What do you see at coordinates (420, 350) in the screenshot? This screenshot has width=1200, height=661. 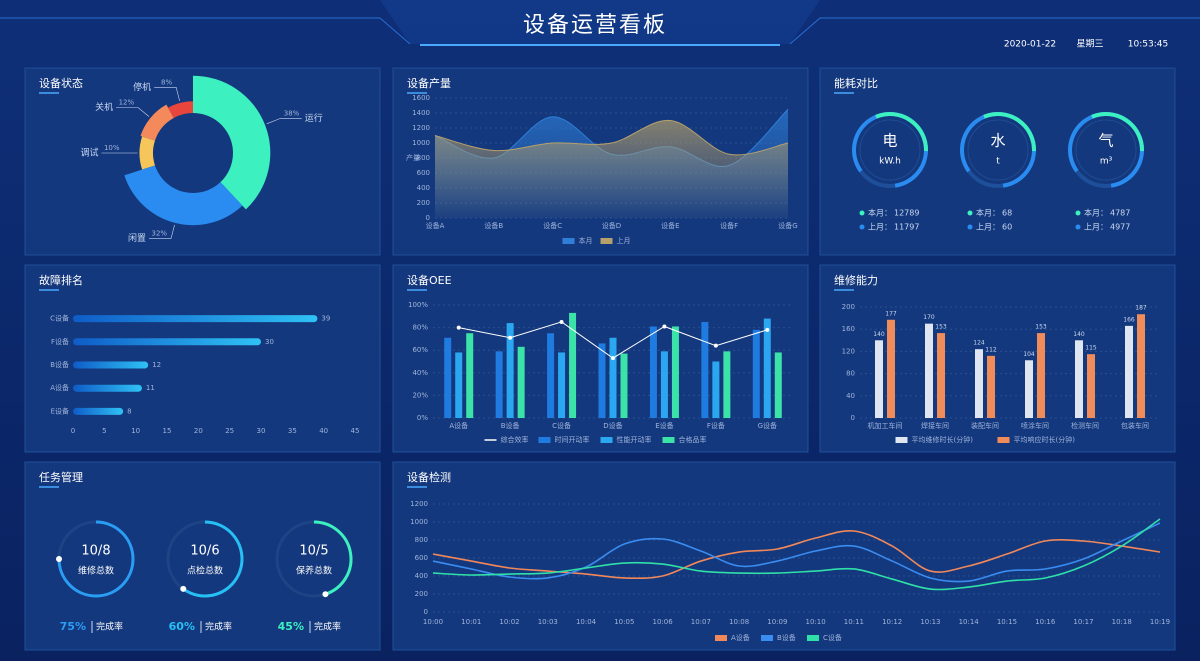 I see `y-tick-label: 60%` at bounding box center [420, 350].